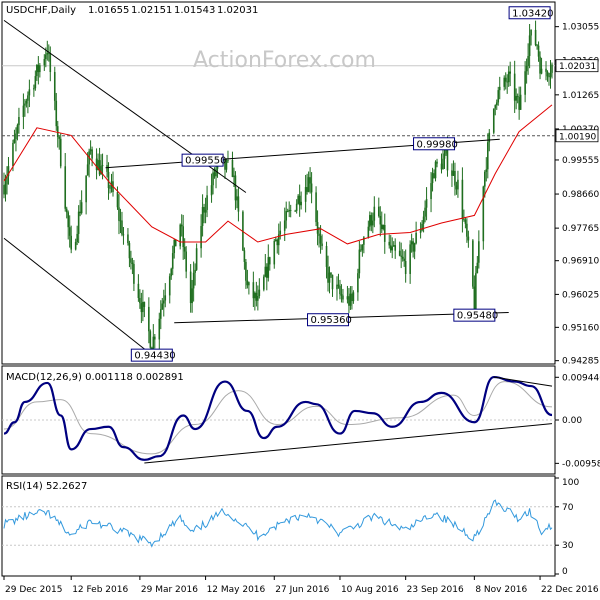  I want to click on price-trendline, so click(76, 295).